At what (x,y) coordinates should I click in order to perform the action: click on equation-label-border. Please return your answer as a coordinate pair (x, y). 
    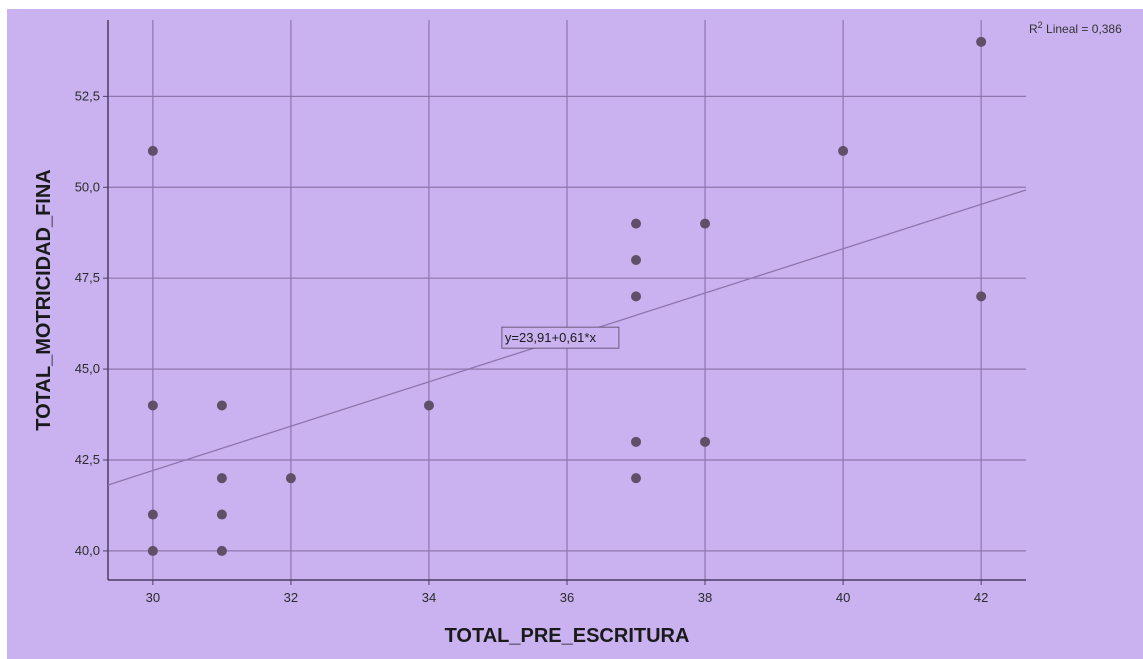
    Looking at the image, I should click on (560, 337).